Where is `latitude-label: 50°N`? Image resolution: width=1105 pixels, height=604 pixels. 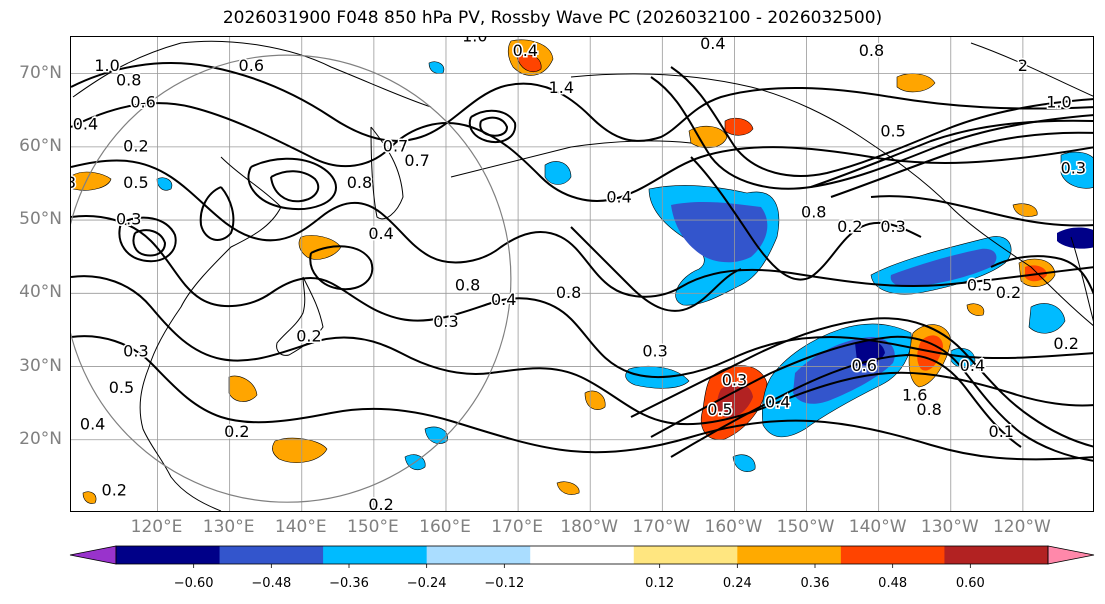 latitude-label: 50°N is located at coordinates (40, 219).